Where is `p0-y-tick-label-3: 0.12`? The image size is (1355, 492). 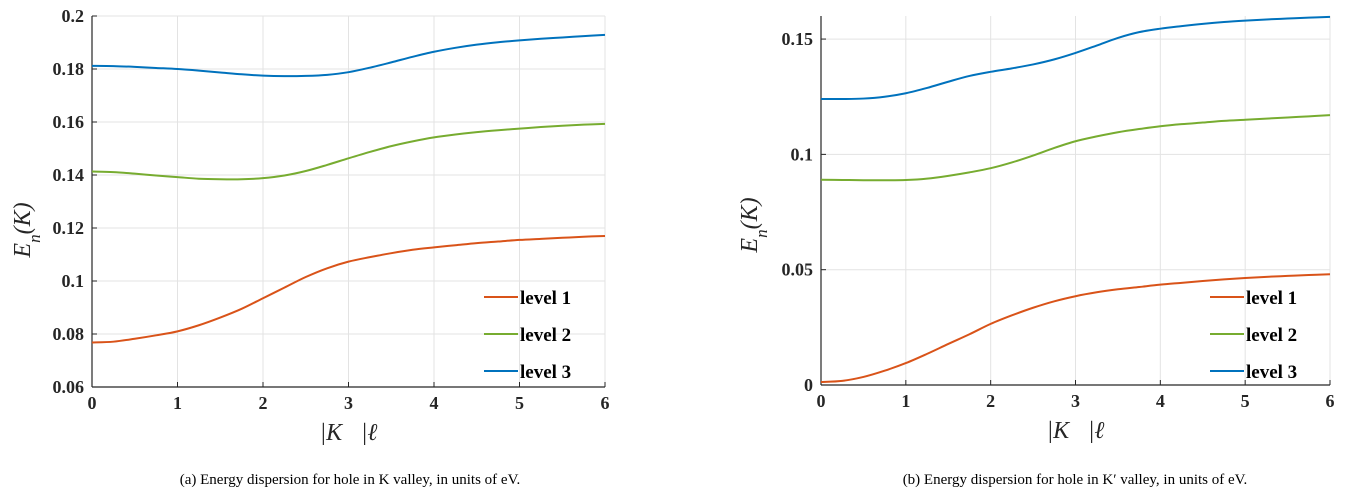 p0-y-tick-label-3: 0.12 is located at coordinates (69, 228).